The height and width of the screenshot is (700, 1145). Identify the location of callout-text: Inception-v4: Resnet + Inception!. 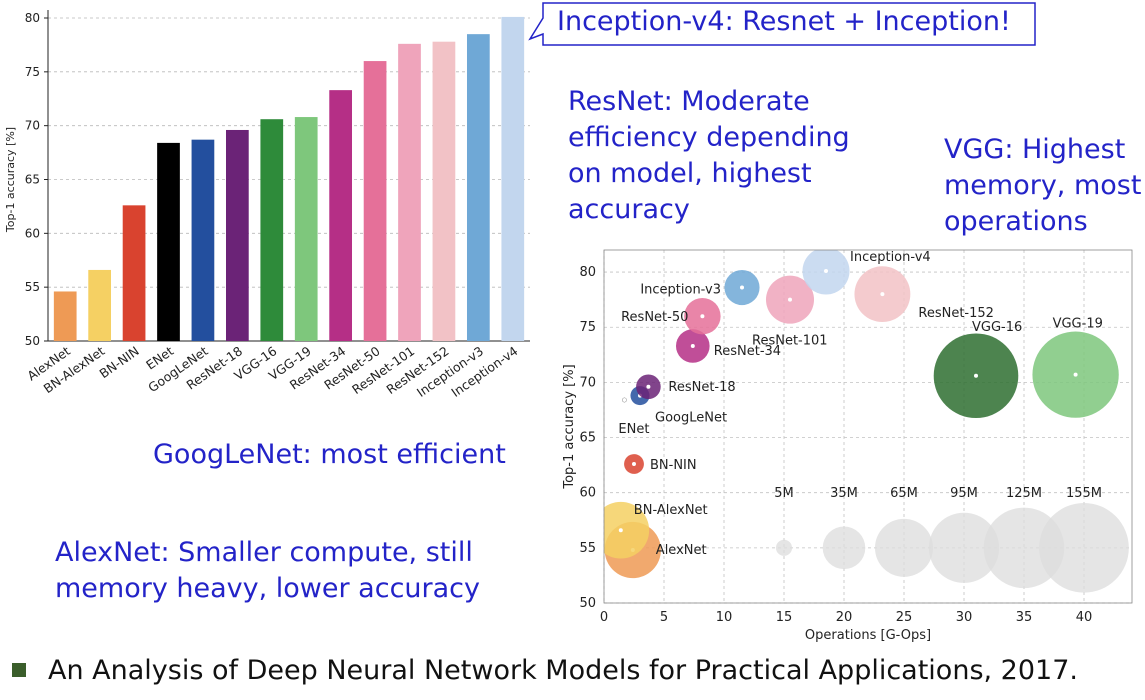
(784, 21).